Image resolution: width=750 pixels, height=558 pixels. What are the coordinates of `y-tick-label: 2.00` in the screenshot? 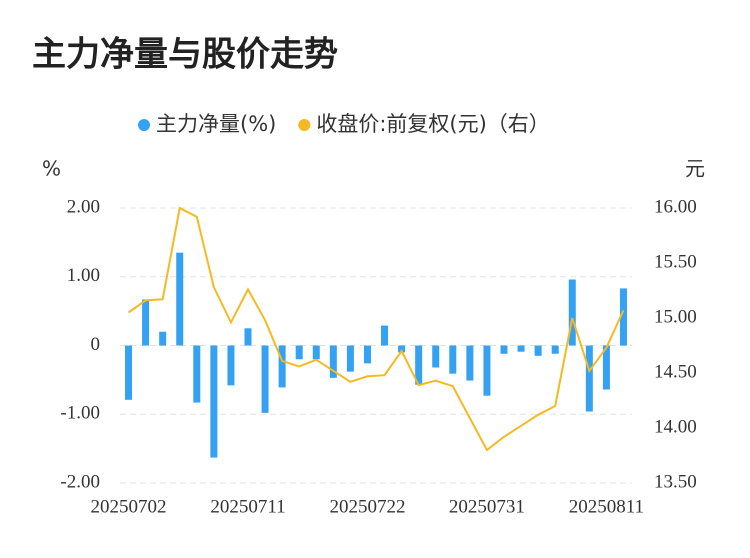 It's located at (83, 206).